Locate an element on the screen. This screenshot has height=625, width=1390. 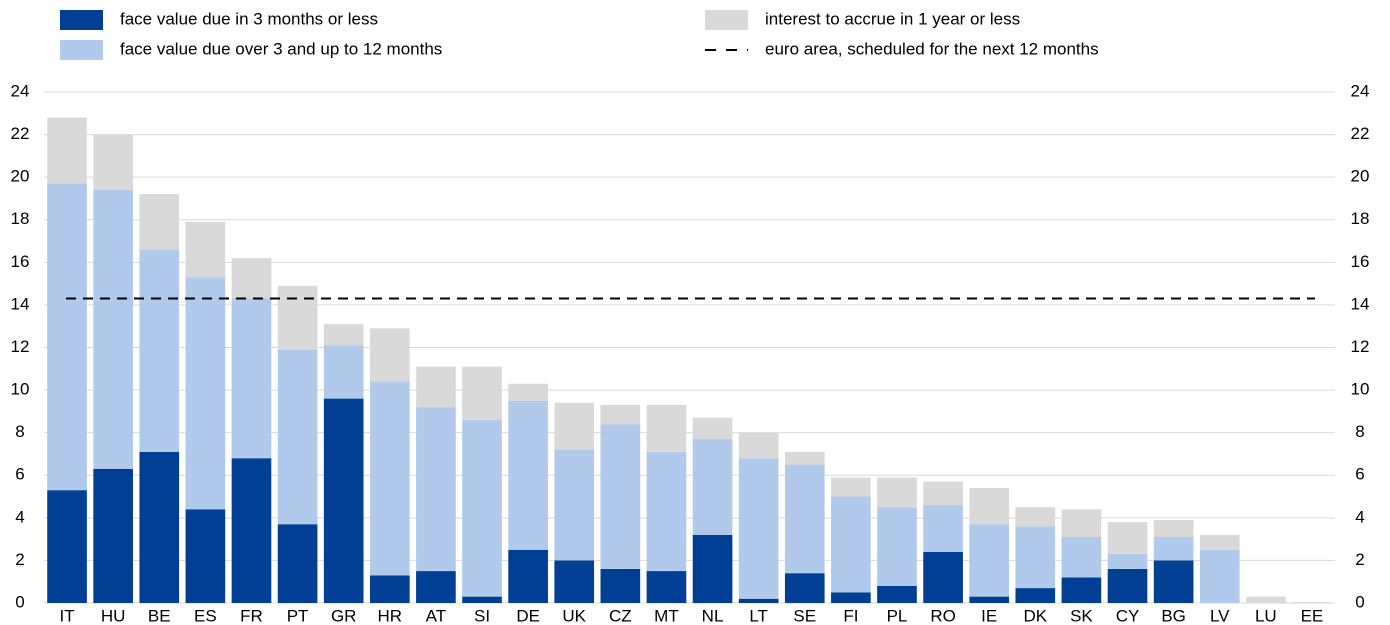
x-tick-label: CY is located at coordinates (1128, 615).